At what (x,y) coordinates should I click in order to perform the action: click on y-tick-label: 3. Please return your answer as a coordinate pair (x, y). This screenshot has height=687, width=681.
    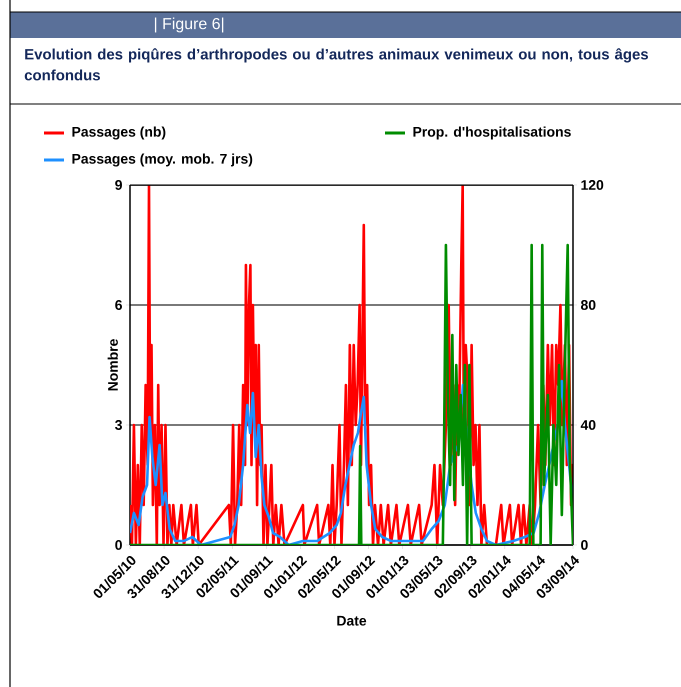
    Looking at the image, I should click on (118, 425).